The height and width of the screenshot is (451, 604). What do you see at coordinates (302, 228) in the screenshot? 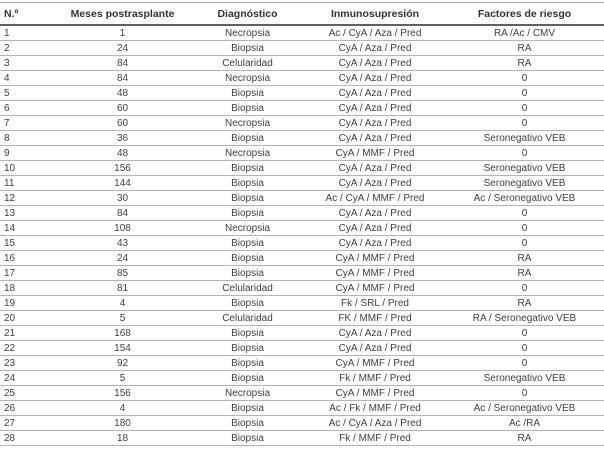
I see `table-row: 14 108 Necropsia CyA / Aza / Pred 0` at bounding box center [302, 228].